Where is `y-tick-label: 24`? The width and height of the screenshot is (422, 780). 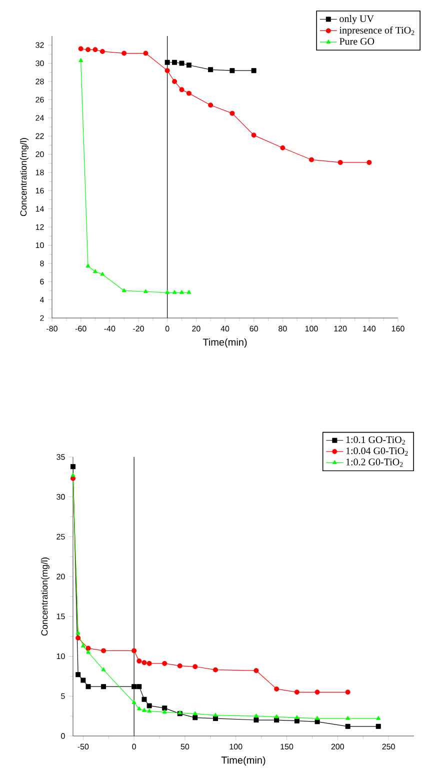
y-tick-label: 24 is located at coordinates (40, 118).